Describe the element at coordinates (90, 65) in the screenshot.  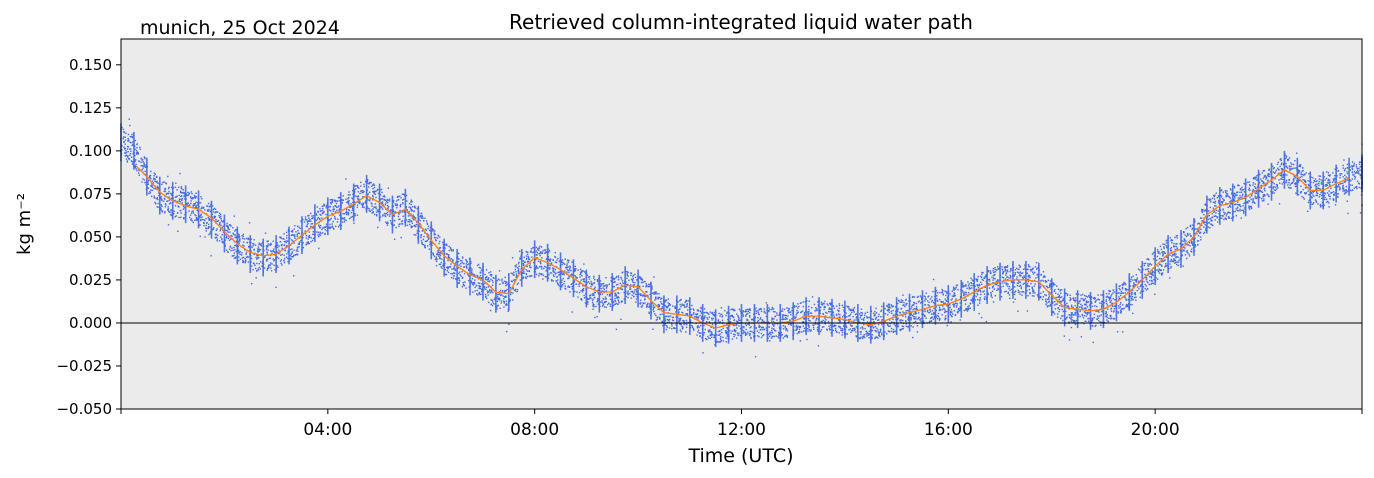
I see `y-tick-label: 0.150` at that location.